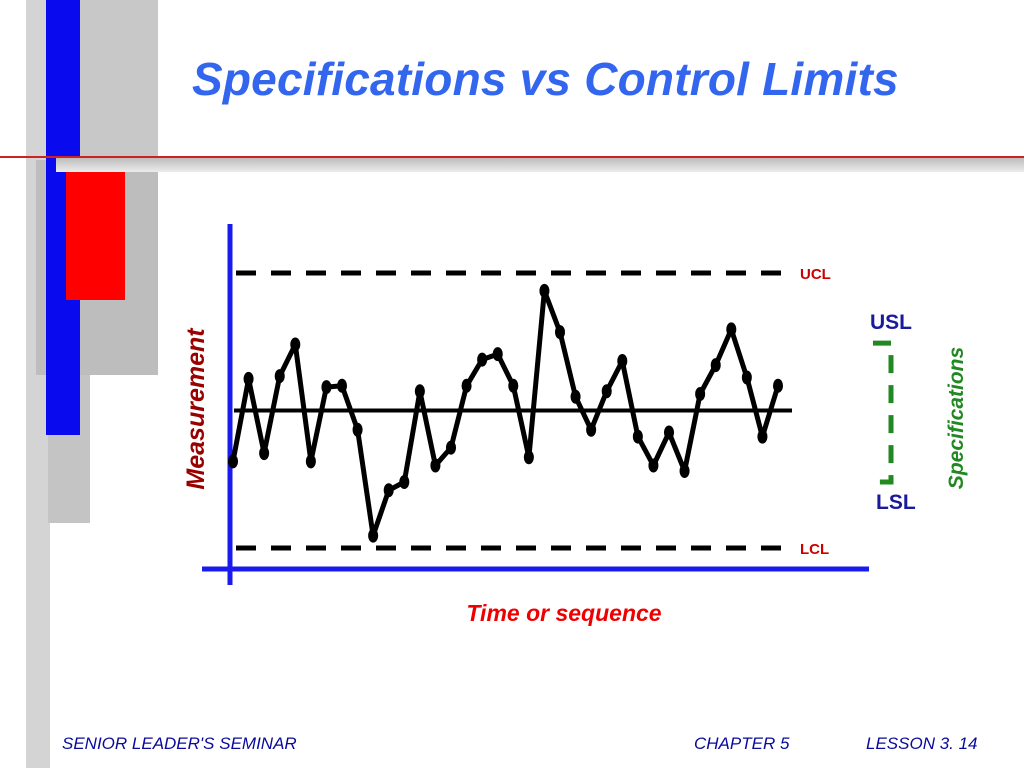 The width and height of the screenshot is (1024, 768). I want to click on title-underline-gray, so click(540, 165).